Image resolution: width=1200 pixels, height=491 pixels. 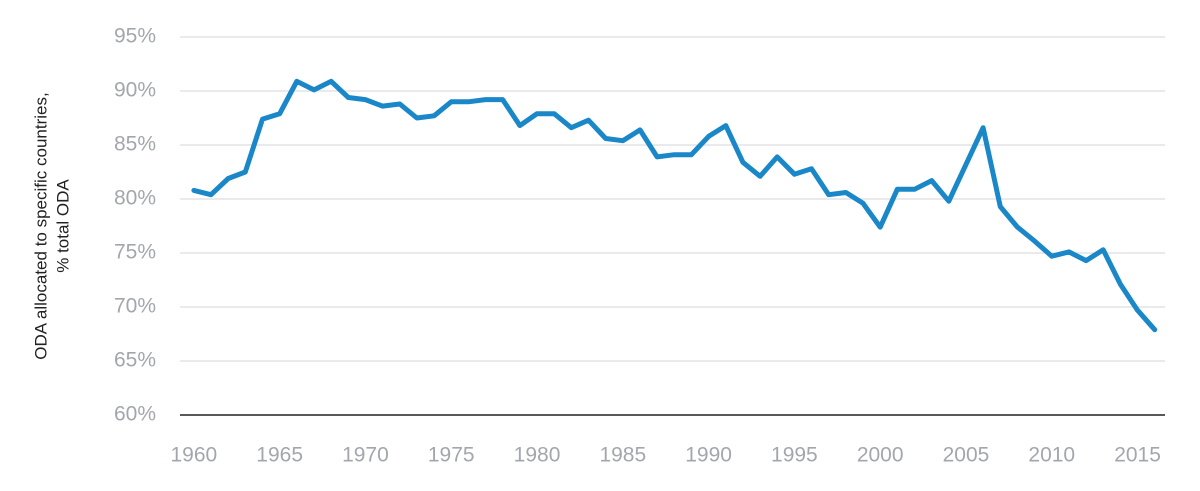 I want to click on y-tick-label: 70%, so click(x=135, y=306).